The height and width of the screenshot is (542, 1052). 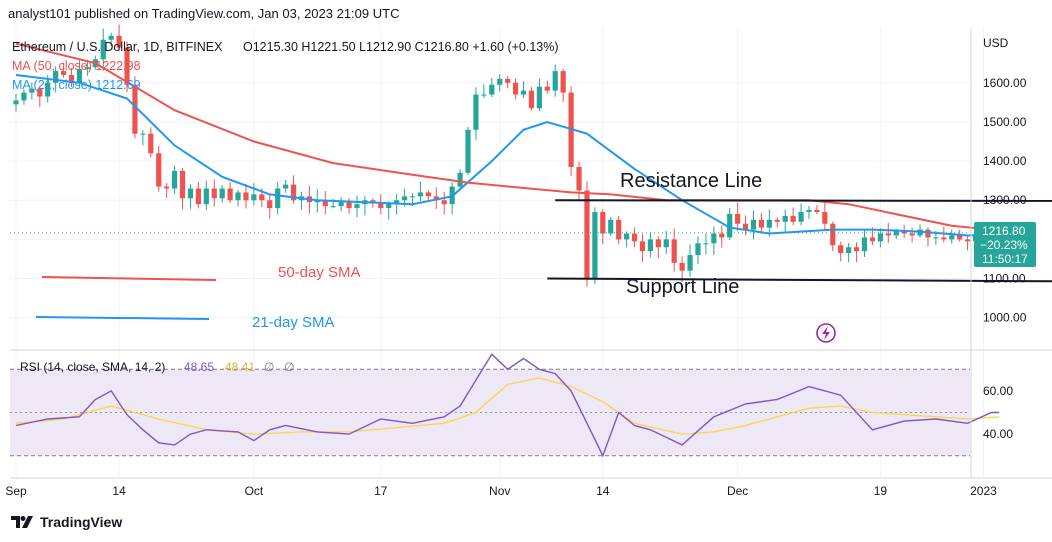 I want to click on lightning-icon, so click(x=826, y=333).